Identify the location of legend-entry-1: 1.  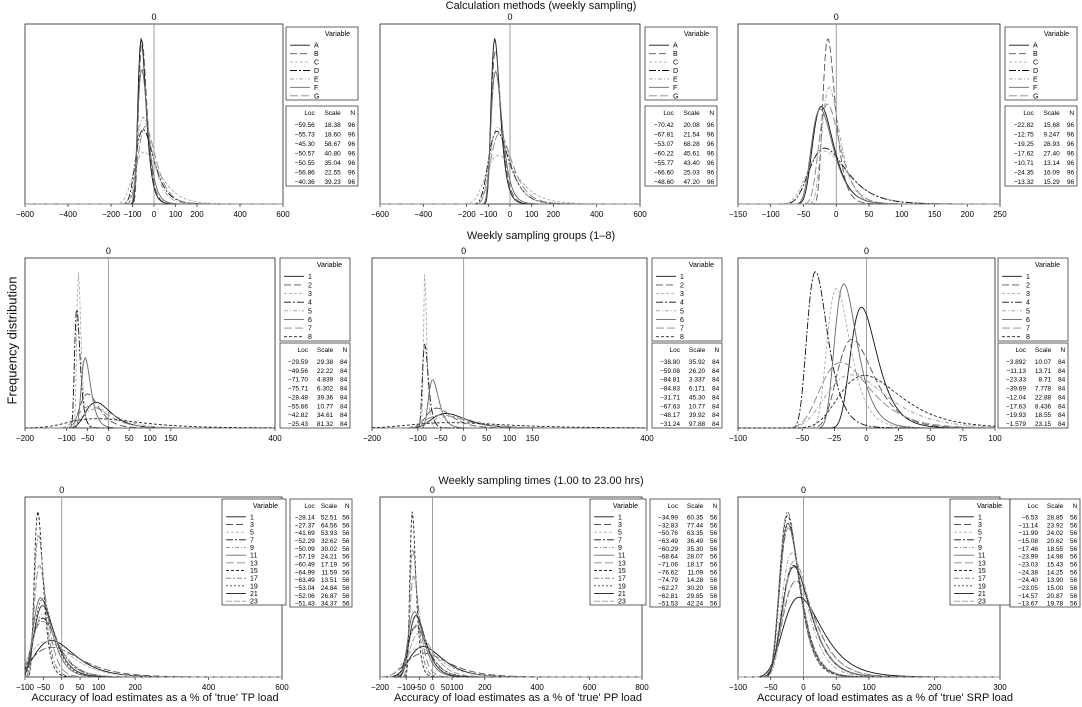
(620, 517).